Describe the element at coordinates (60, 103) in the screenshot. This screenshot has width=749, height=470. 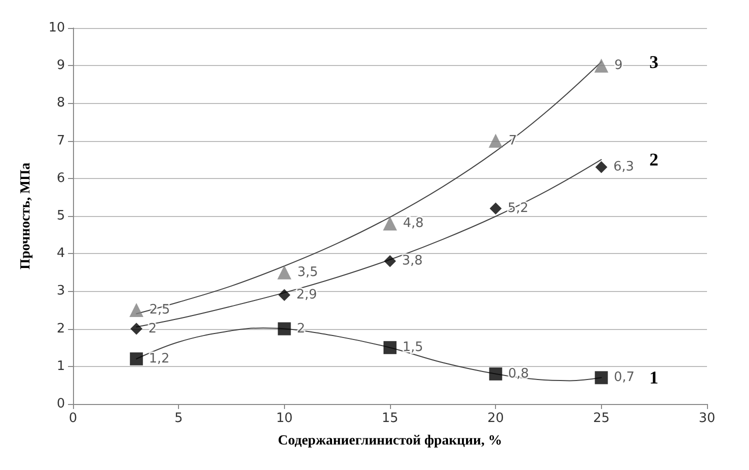
I see `y-tick-label: 8` at that location.